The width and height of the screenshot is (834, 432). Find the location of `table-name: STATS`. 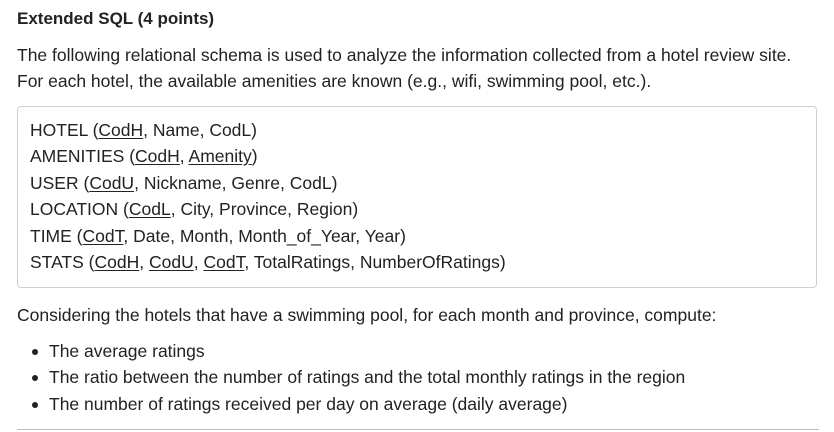

table-name: STATS is located at coordinates (57, 262).